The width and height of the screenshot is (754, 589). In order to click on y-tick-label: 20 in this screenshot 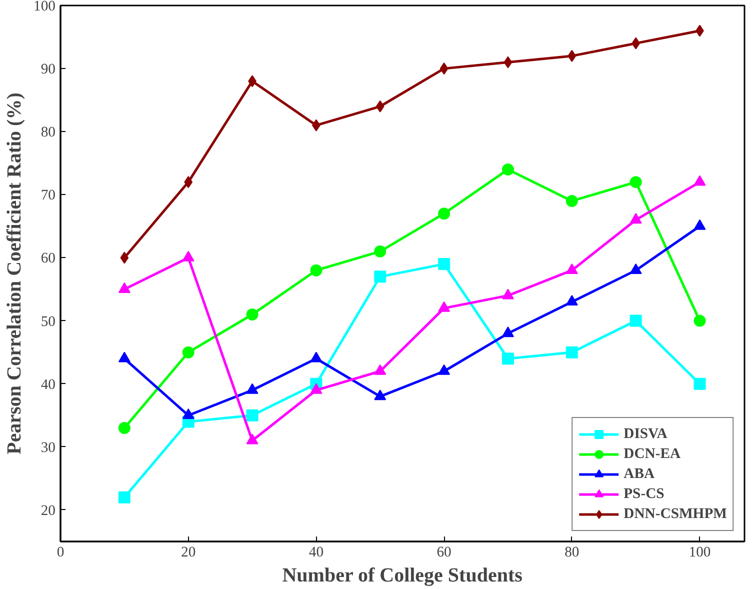, I will do `click(48, 510)`.